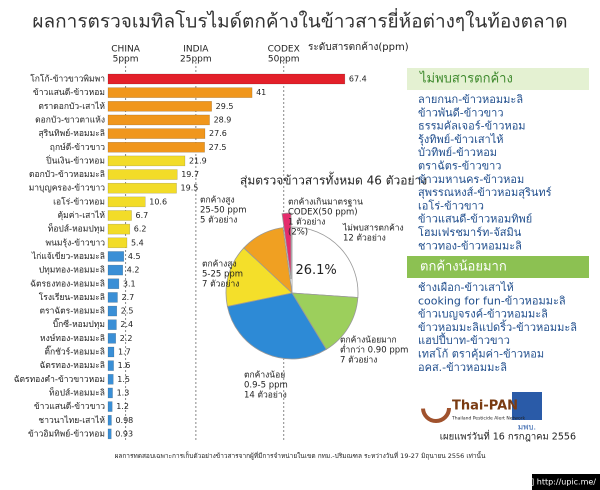  What do you see at coordinates (124, 420) in the screenshot?
I see `value-label: 0.98` at bounding box center [124, 420].